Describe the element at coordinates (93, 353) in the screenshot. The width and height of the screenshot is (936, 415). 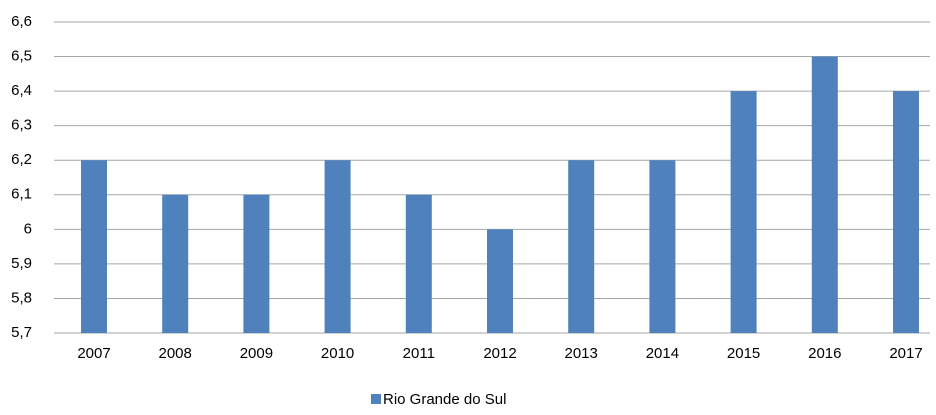
I see `x-tick-label: 2007` at that location.